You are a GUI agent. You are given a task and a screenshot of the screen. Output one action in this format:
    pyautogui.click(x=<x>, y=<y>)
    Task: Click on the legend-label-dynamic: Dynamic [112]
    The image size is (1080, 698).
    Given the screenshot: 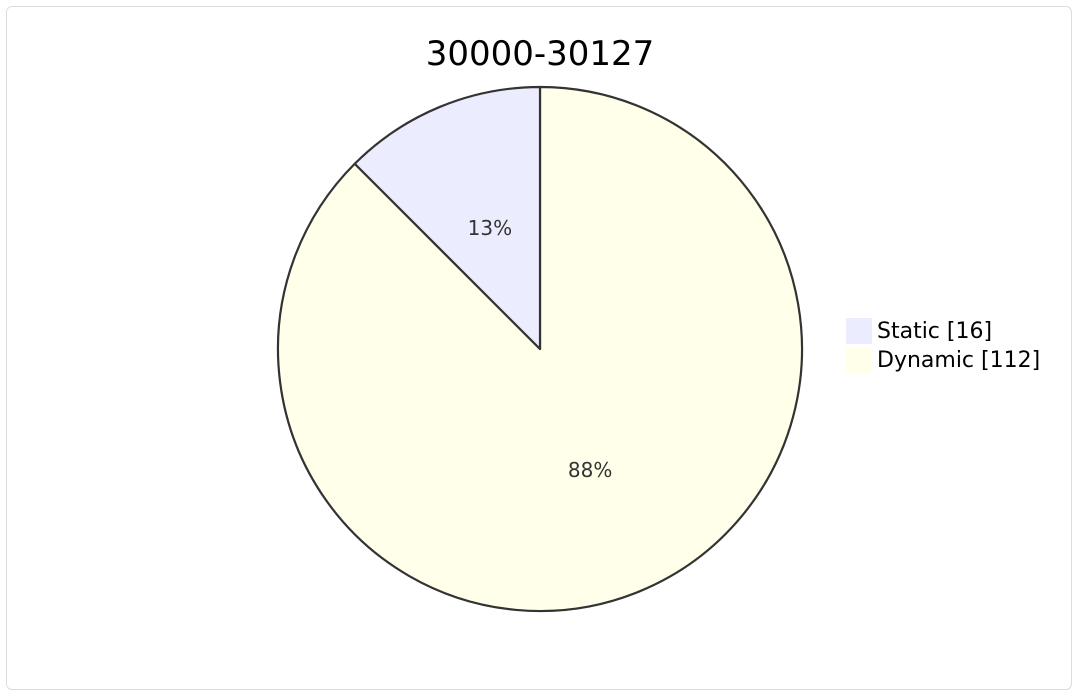 What is the action you would take?
    pyautogui.click(x=958, y=360)
    